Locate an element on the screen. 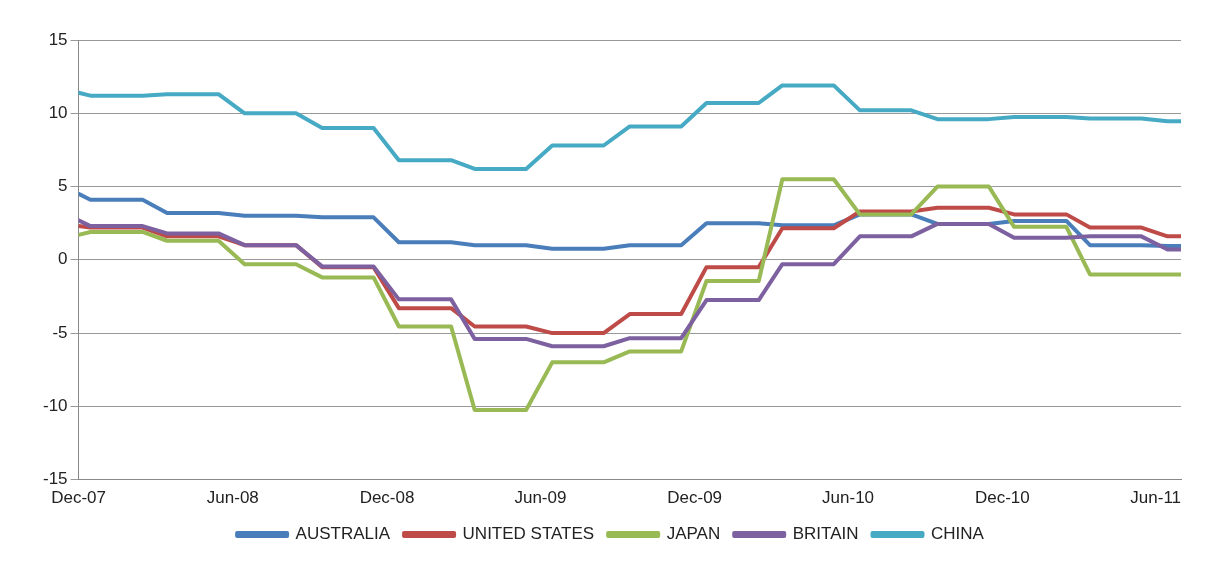  x-tick-label: Jun-09 is located at coordinates (540, 498).